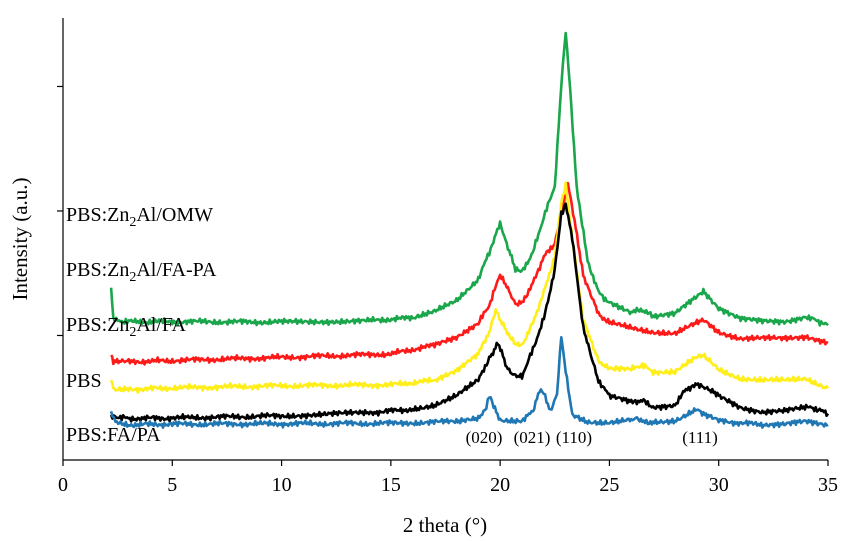  Describe the element at coordinates (828, 485) in the screenshot. I see `x-tick-label: 35` at that location.